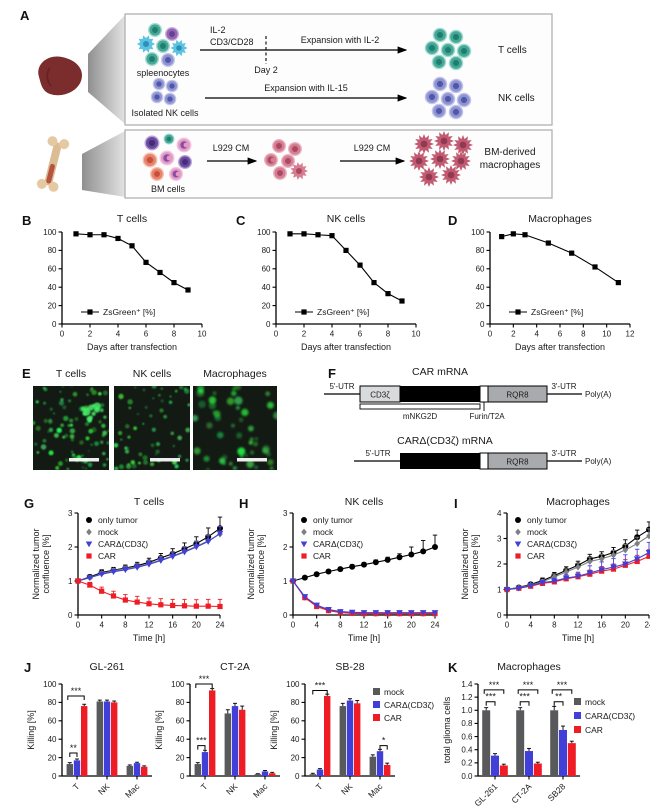 Image resolution: width=650 pixels, height=810 pixels. I want to click on bars-car-cd3-, so click(529, 750).